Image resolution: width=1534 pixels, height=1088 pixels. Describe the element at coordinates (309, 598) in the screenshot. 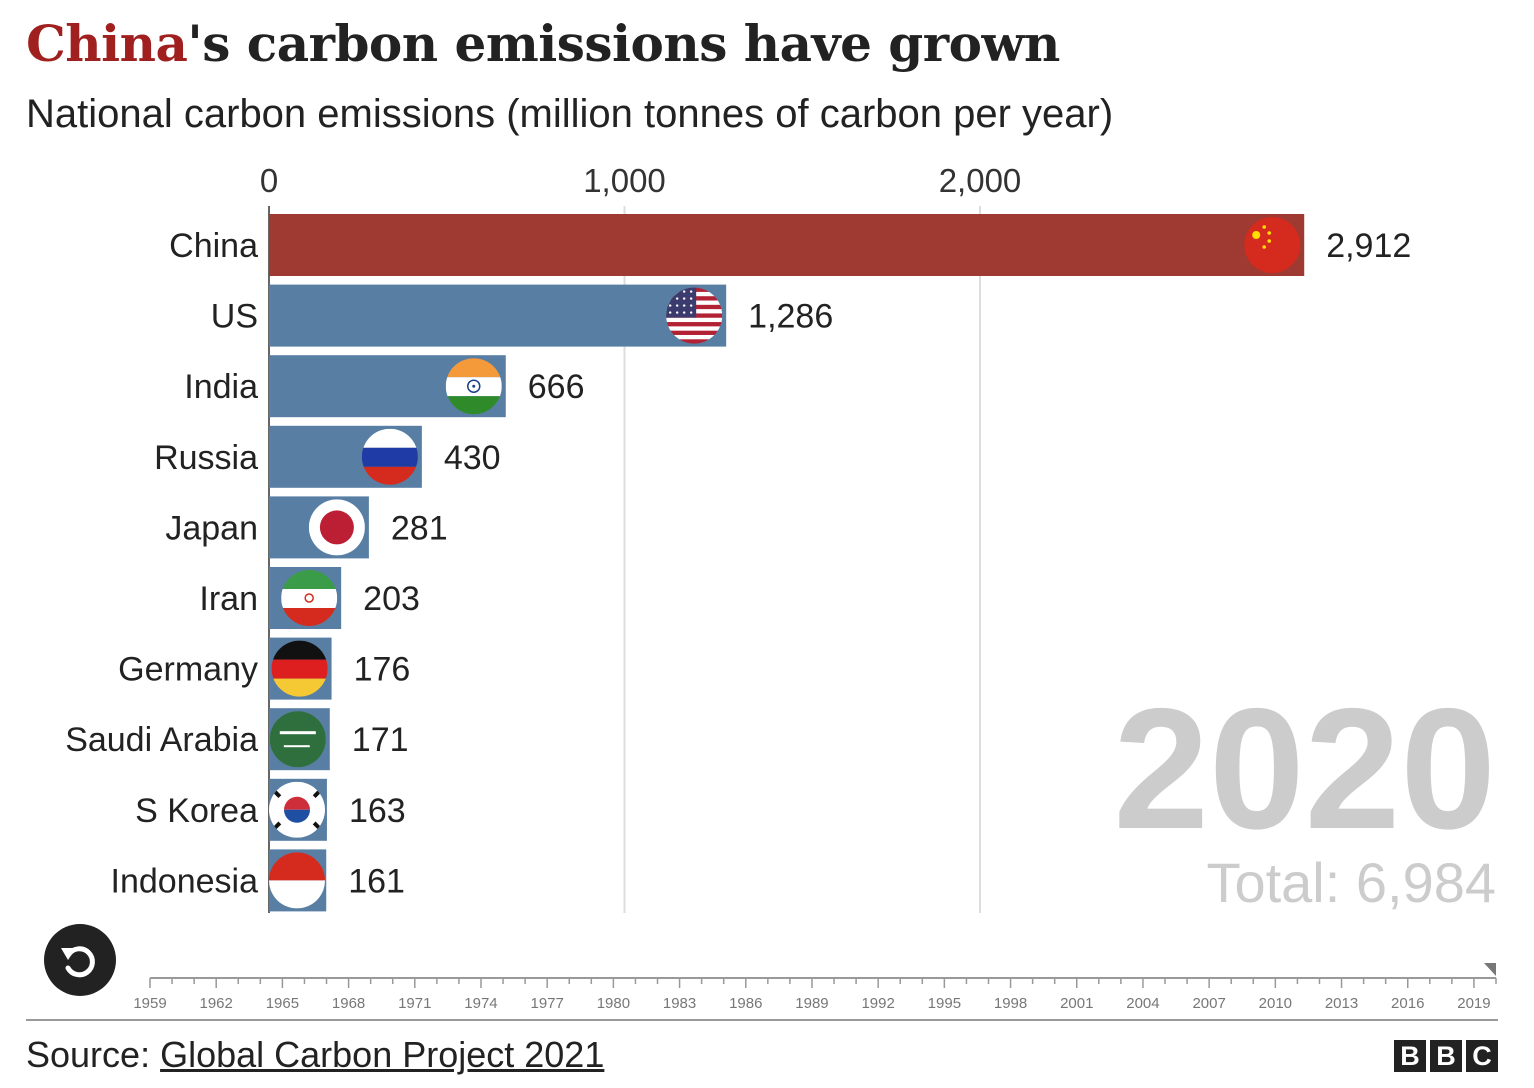

I see `iran-flag-icon` at that location.